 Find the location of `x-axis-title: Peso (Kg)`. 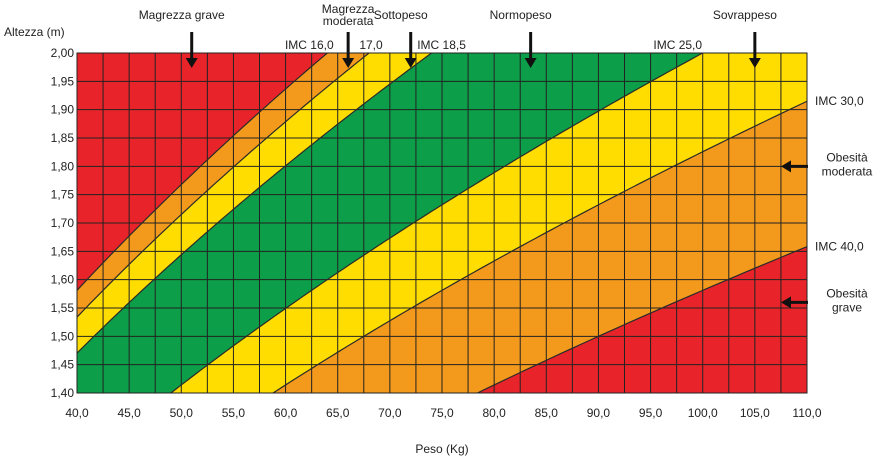

x-axis-title: Peso (Kg) is located at coordinates (441, 449).